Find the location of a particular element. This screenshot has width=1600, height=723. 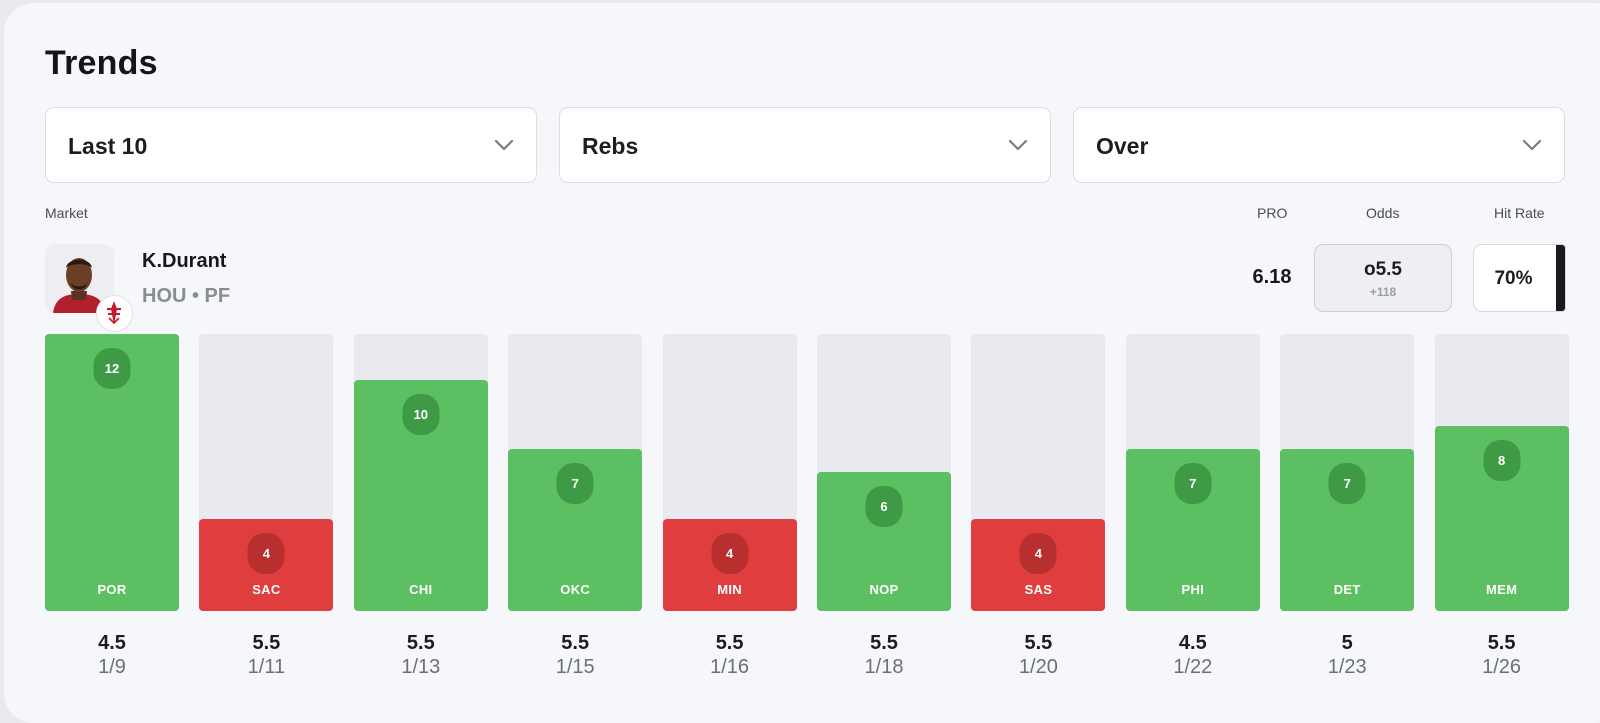

trend-bar-opponent: DET is located at coordinates (1347, 589).